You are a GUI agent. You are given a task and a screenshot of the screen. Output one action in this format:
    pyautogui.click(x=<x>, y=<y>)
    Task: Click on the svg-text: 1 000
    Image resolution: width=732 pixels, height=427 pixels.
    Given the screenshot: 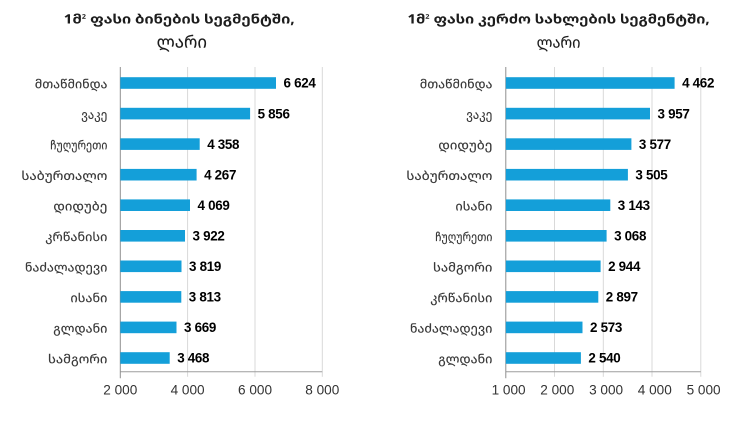 What is the action you would take?
    pyautogui.click(x=509, y=390)
    